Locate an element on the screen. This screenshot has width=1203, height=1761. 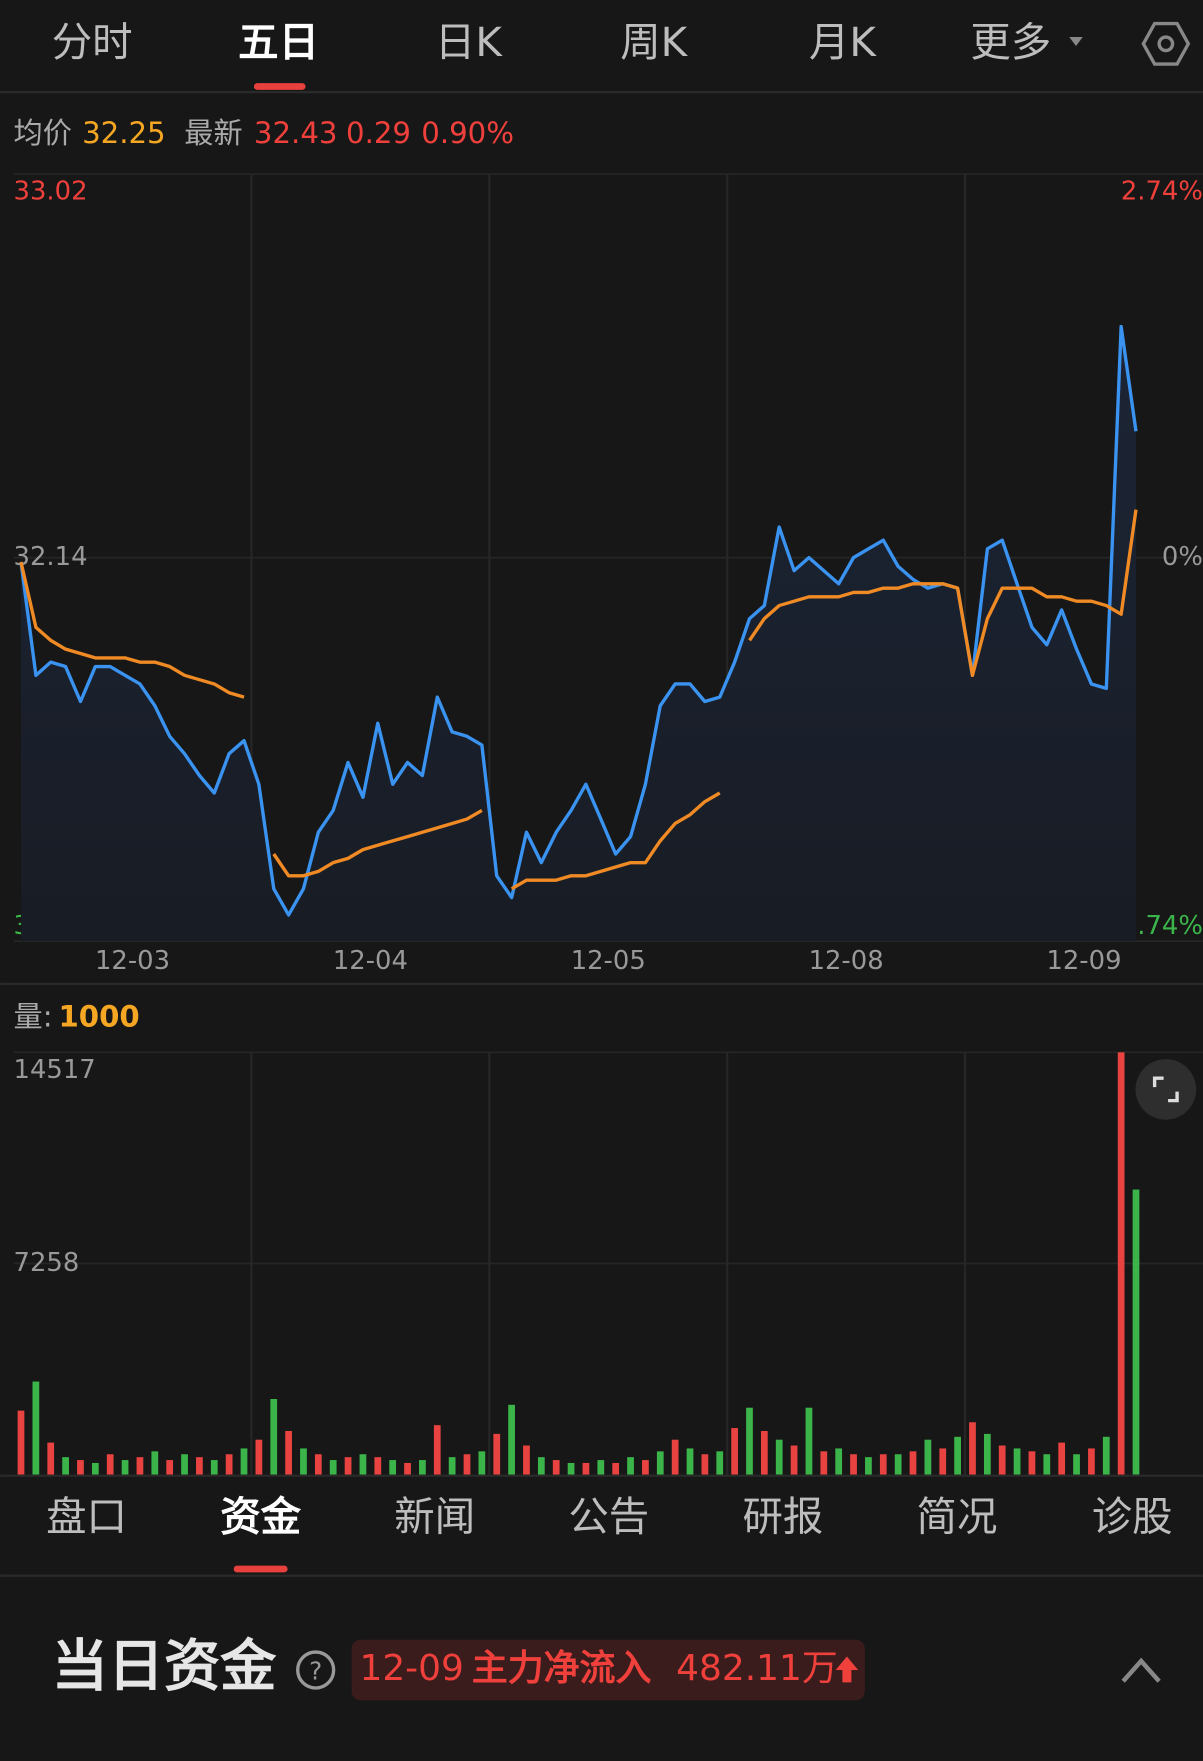
more-arrow is located at coordinates (1076, 42).